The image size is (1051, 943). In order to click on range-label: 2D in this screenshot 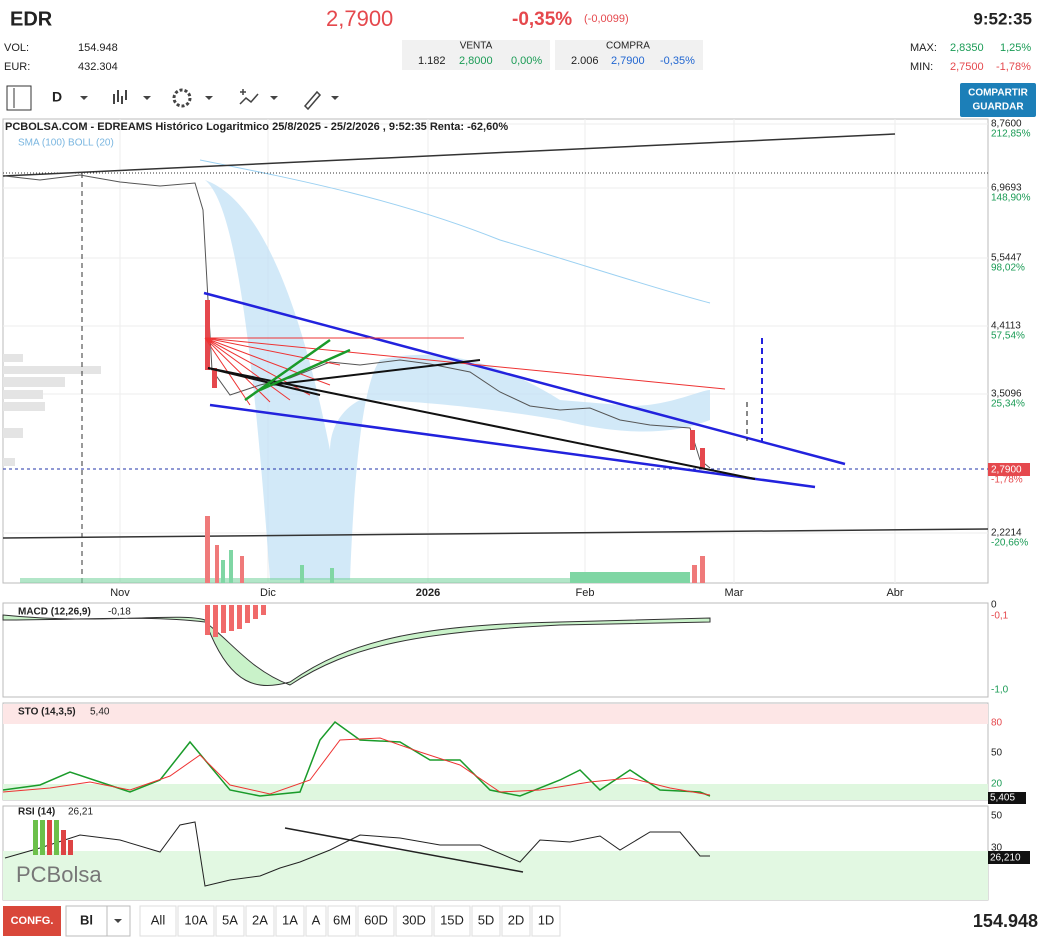, I will do `click(516, 919)`.